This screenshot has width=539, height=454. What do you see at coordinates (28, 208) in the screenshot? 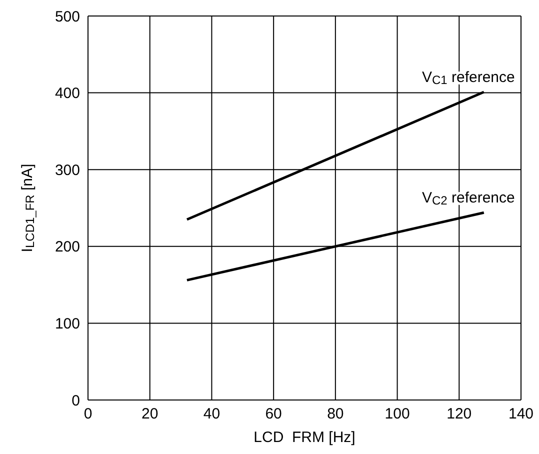
I see `y-axis-title: ILCD1_FR [nA]` at bounding box center [28, 208].